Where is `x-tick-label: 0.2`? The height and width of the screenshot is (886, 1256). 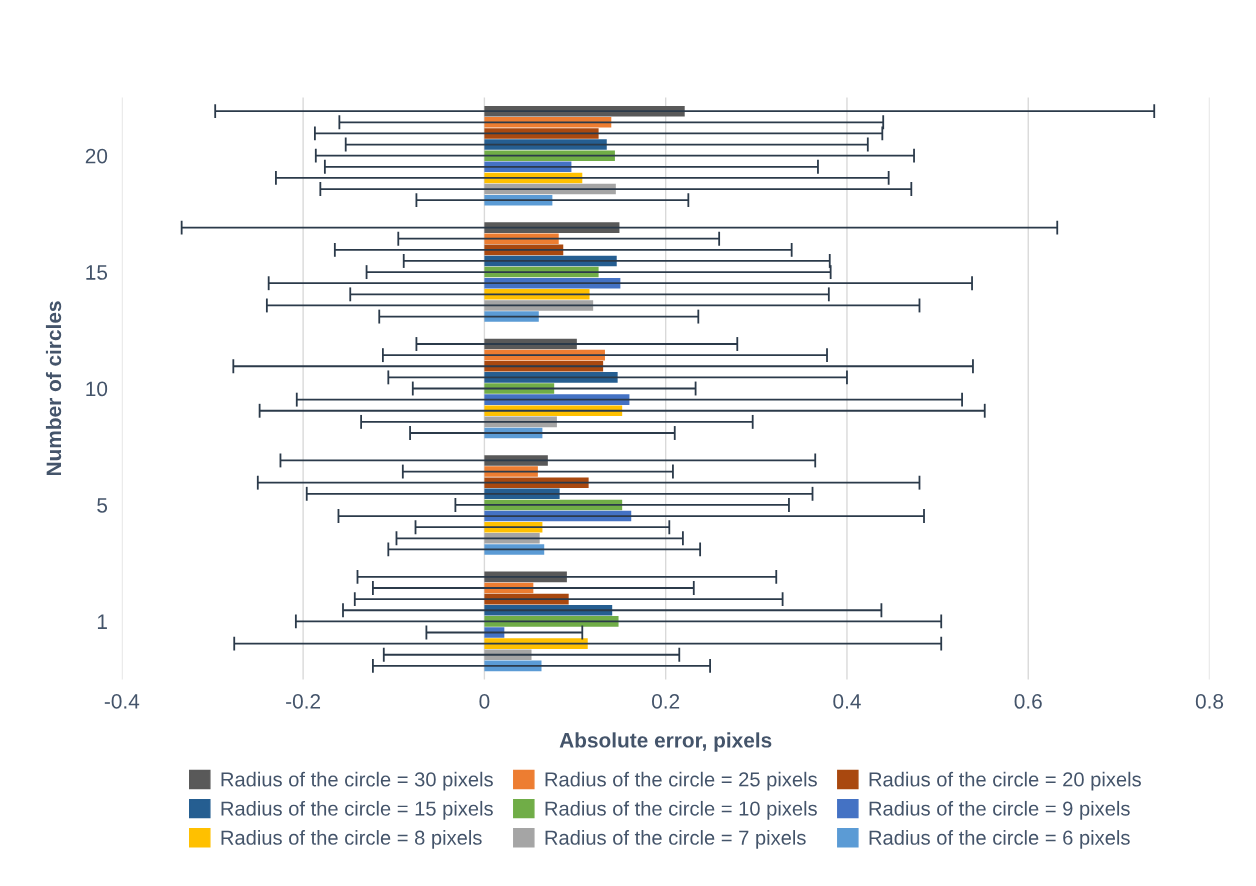 x-tick-label: 0.2 is located at coordinates (666, 701).